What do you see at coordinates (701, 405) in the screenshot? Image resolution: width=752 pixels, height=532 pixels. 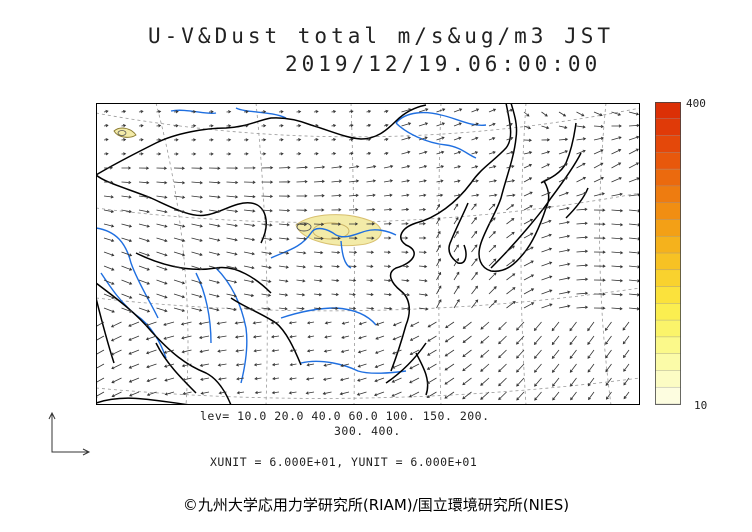 I see `colorbar-min-label: 10` at bounding box center [701, 405].